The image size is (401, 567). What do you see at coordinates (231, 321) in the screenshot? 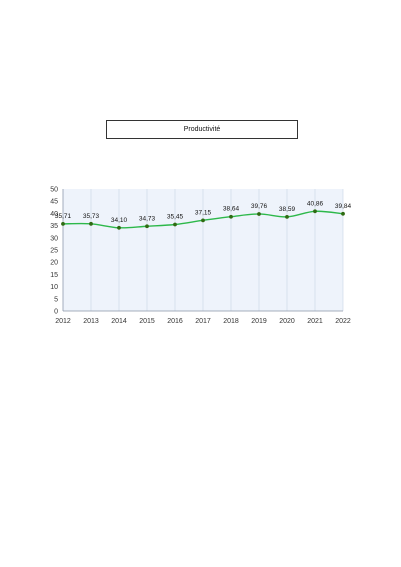
I see `x-tick-label: 2018` at bounding box center [231, 321].